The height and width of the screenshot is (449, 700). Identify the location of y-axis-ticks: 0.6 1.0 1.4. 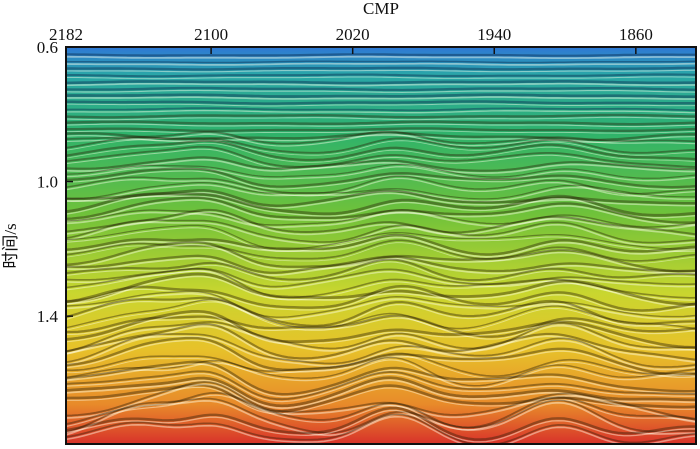
(55, 182).